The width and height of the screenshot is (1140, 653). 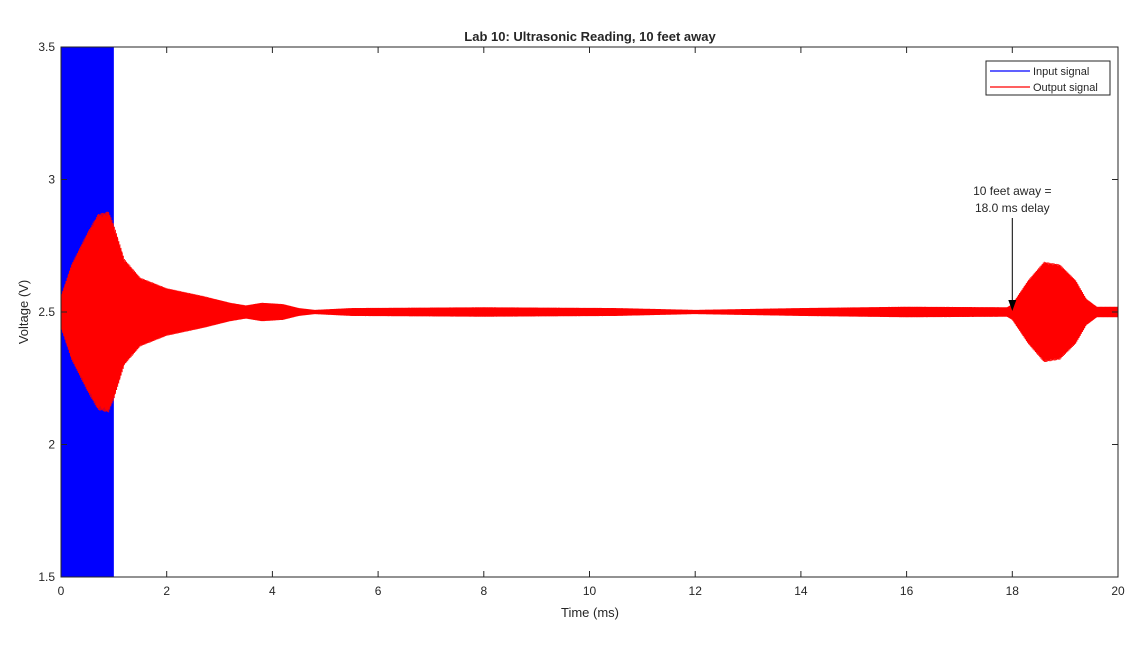 What do you see at coordinates (1065, 88) in the screenshot?
I see `legend-label: Output signal` at bounding box center [1065, 88].